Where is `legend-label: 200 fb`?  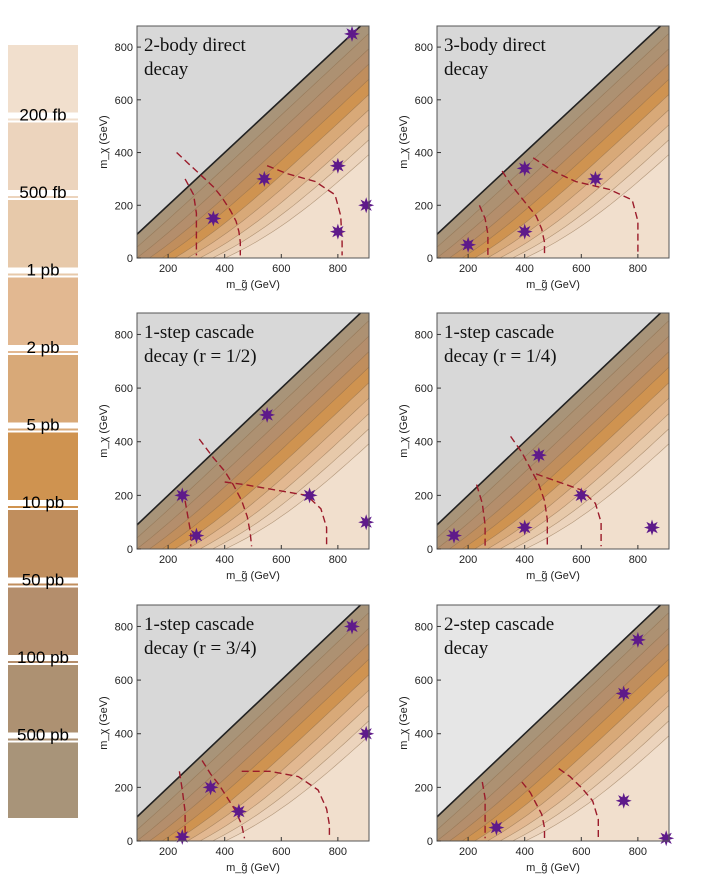 legend-label: 200 fb is located at coordinates (42, 115).